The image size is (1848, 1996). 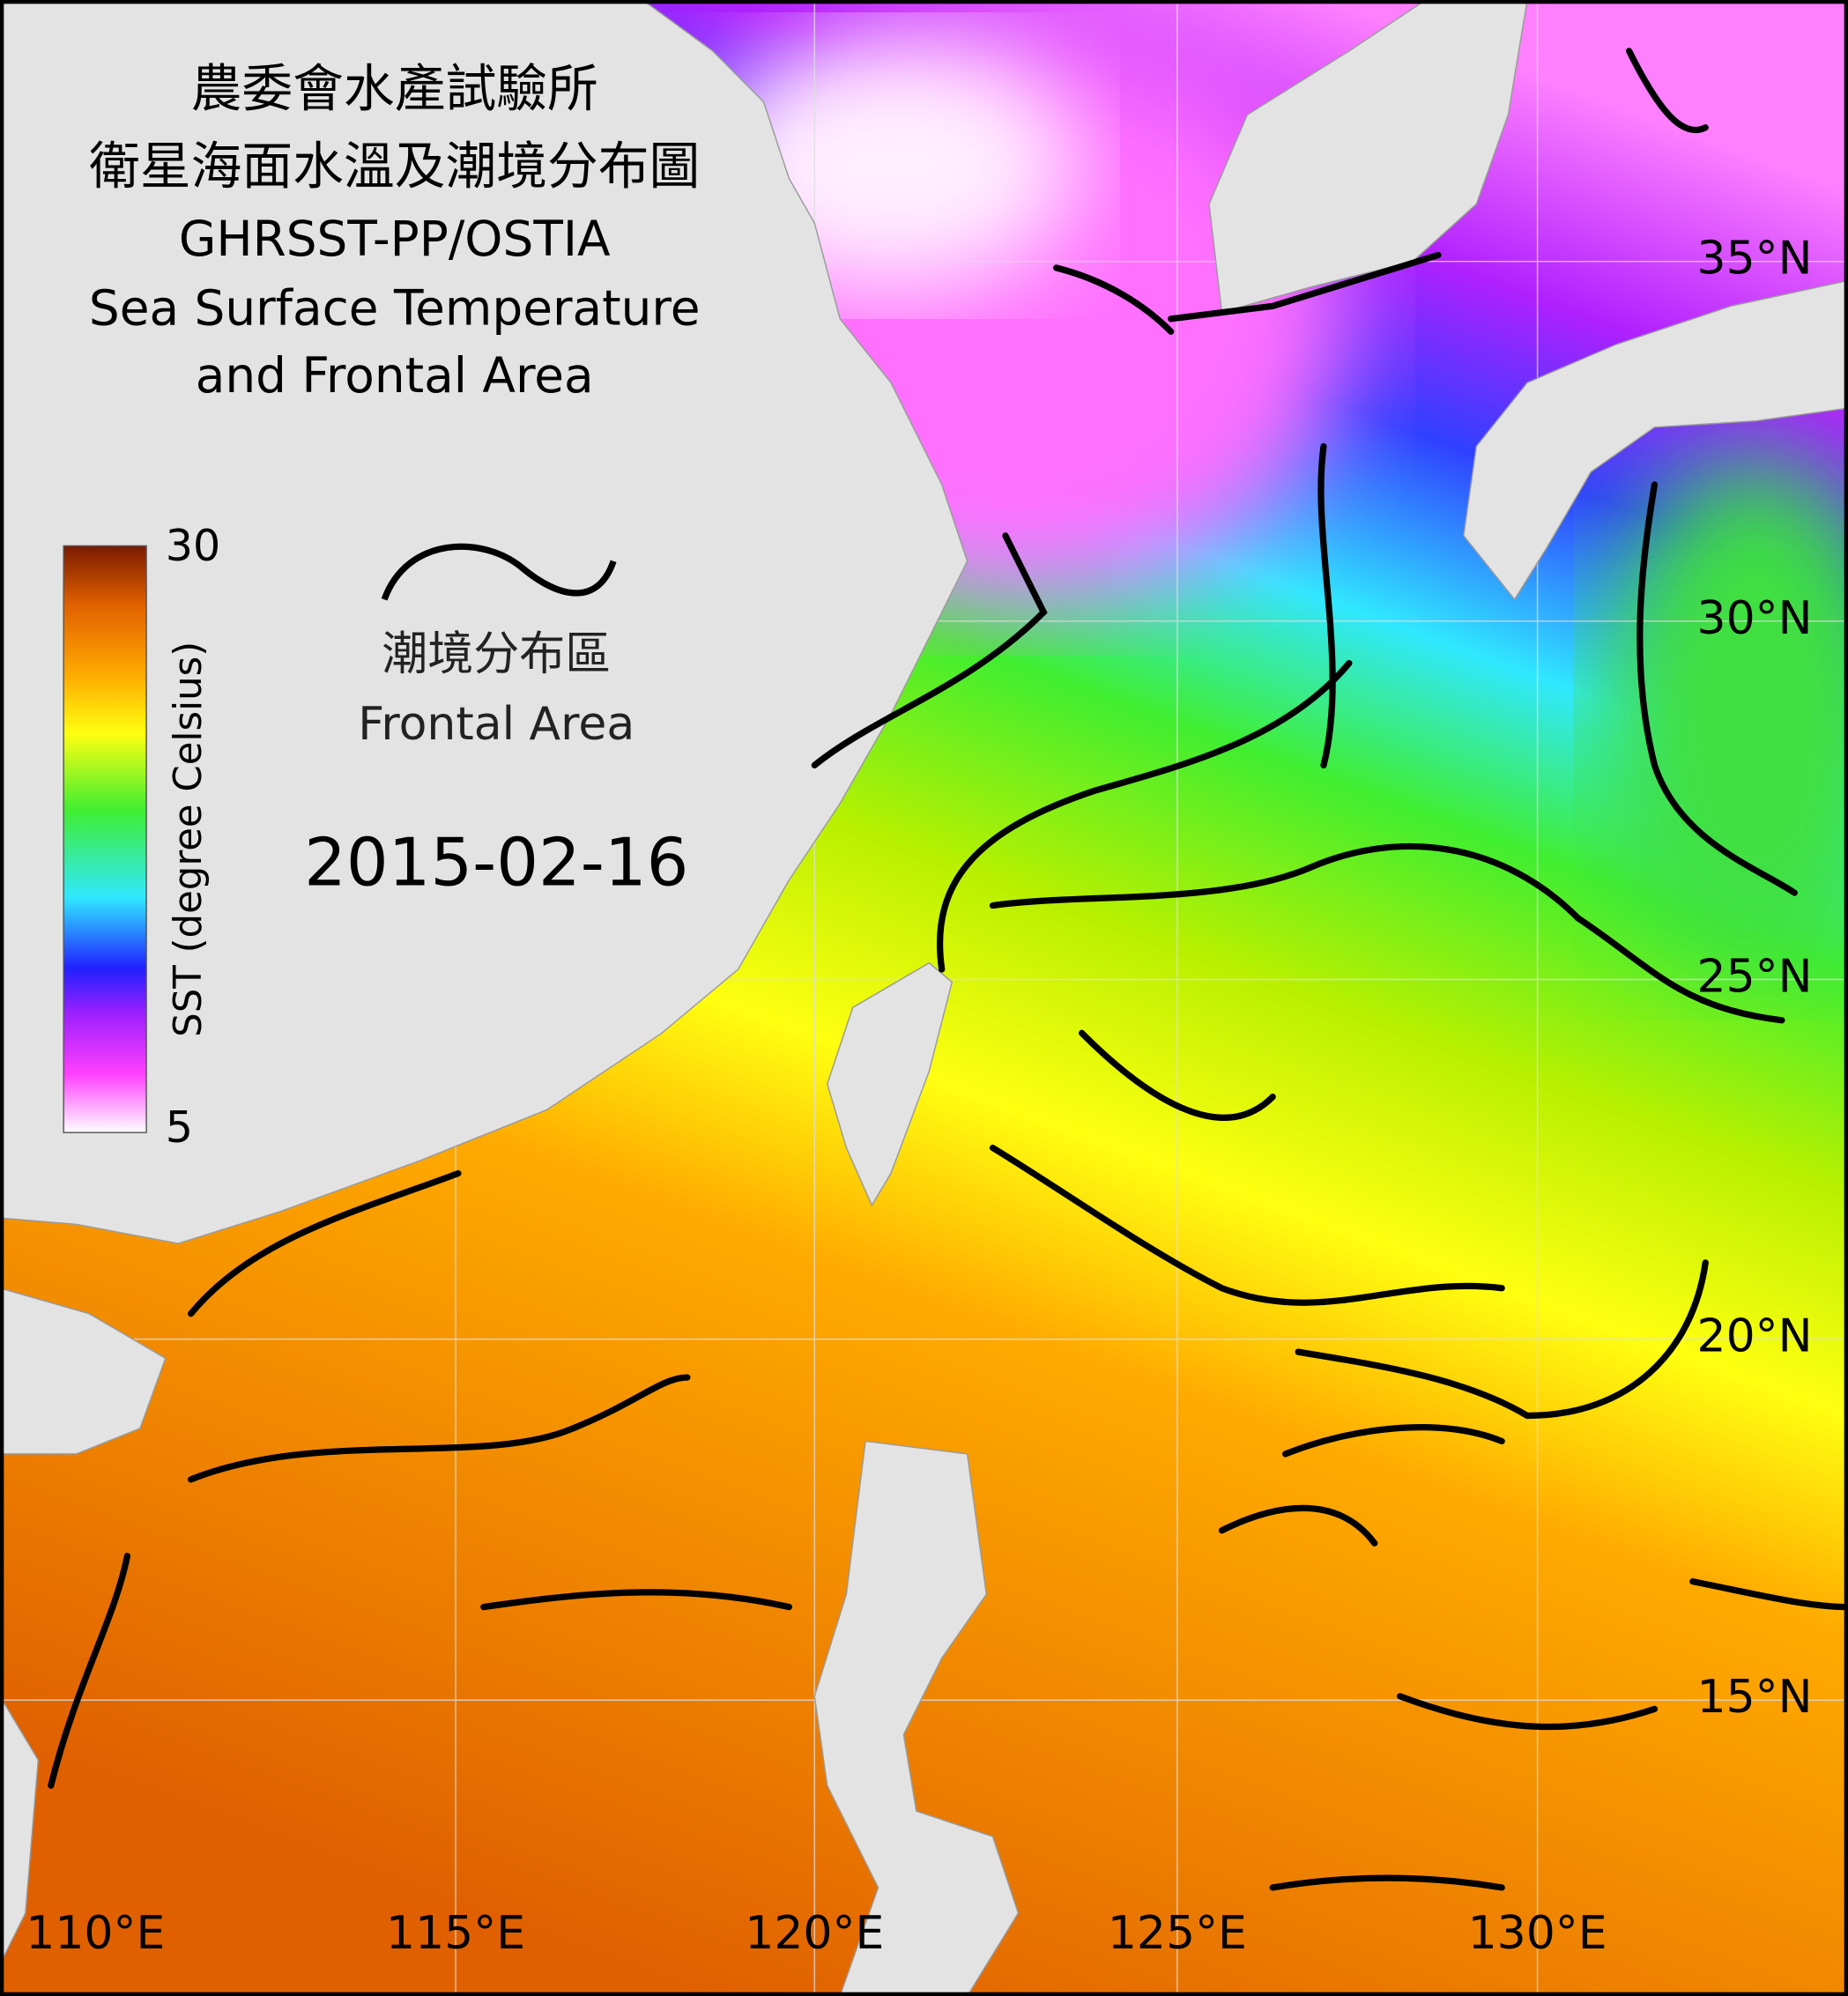 What do you see at coordinates (395, 167) in the screenshot?
I see `title-line: 衛星海面水溫及潮境分布圖` at bounding box center [395, 167].